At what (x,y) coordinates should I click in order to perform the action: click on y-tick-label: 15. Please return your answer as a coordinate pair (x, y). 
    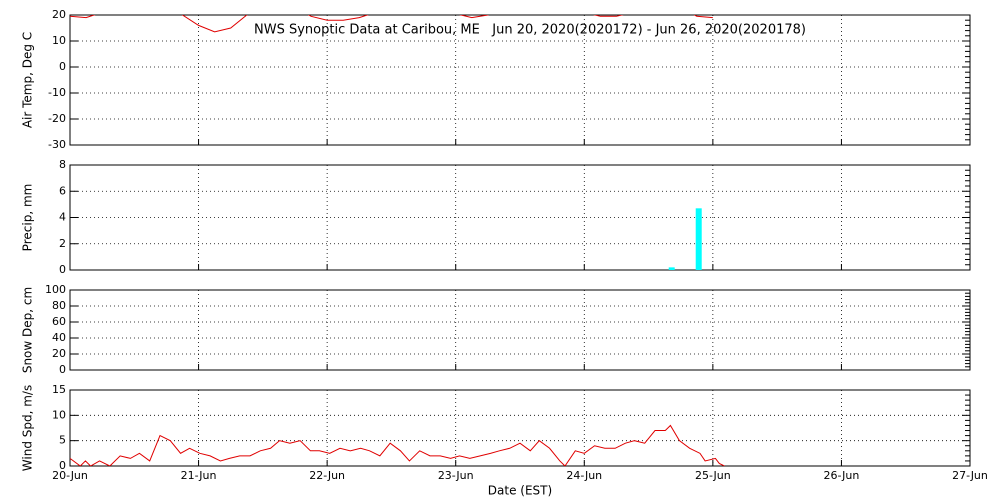
    Looking at the image, I should click on (59, 389).